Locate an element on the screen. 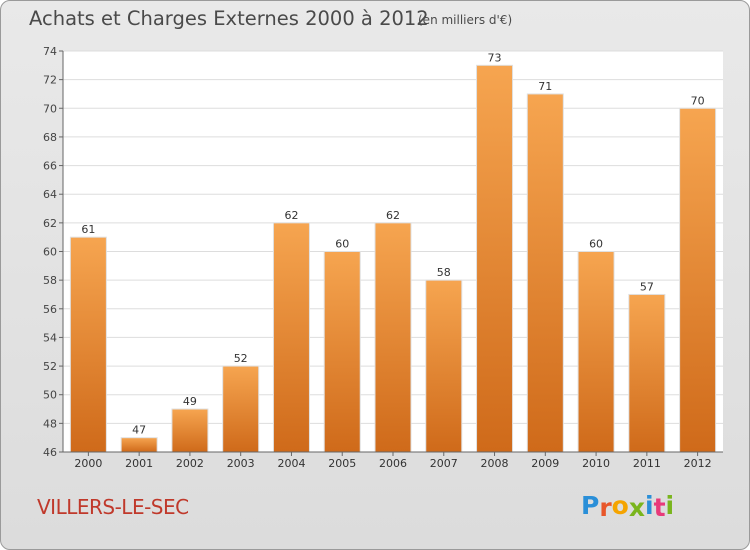 Image resolution: width=750 pixels, height=550 pixels. bar-2003 is located at coordinates (241, 409).